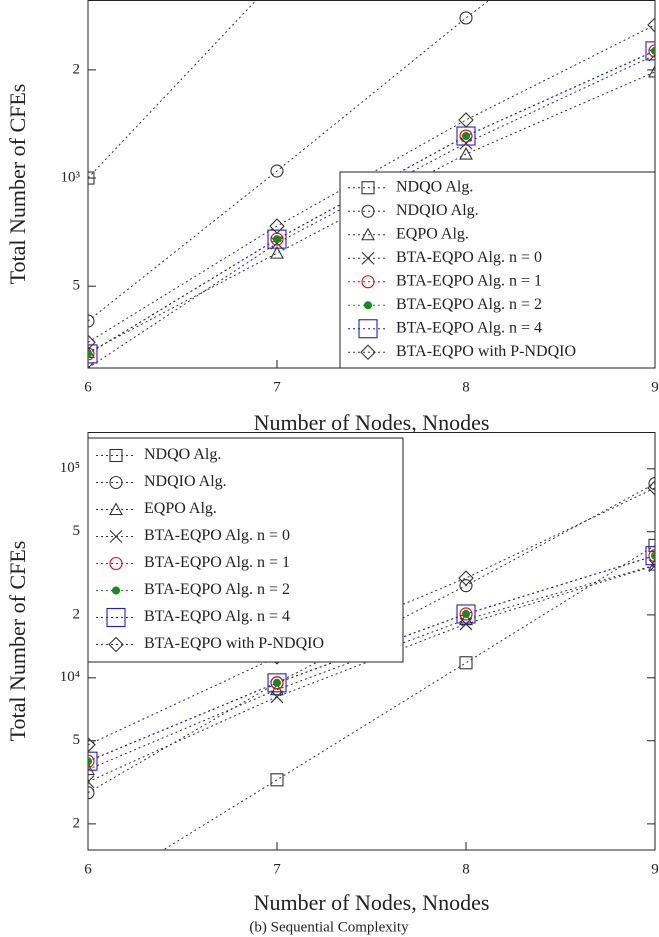 Image resolution: width=659 pixels, height=937 pixels. What do you see at coordinates (70, 468) in the screenshot?
I see `y-tick-label: 10⁵` at bounding box center [70, 468].